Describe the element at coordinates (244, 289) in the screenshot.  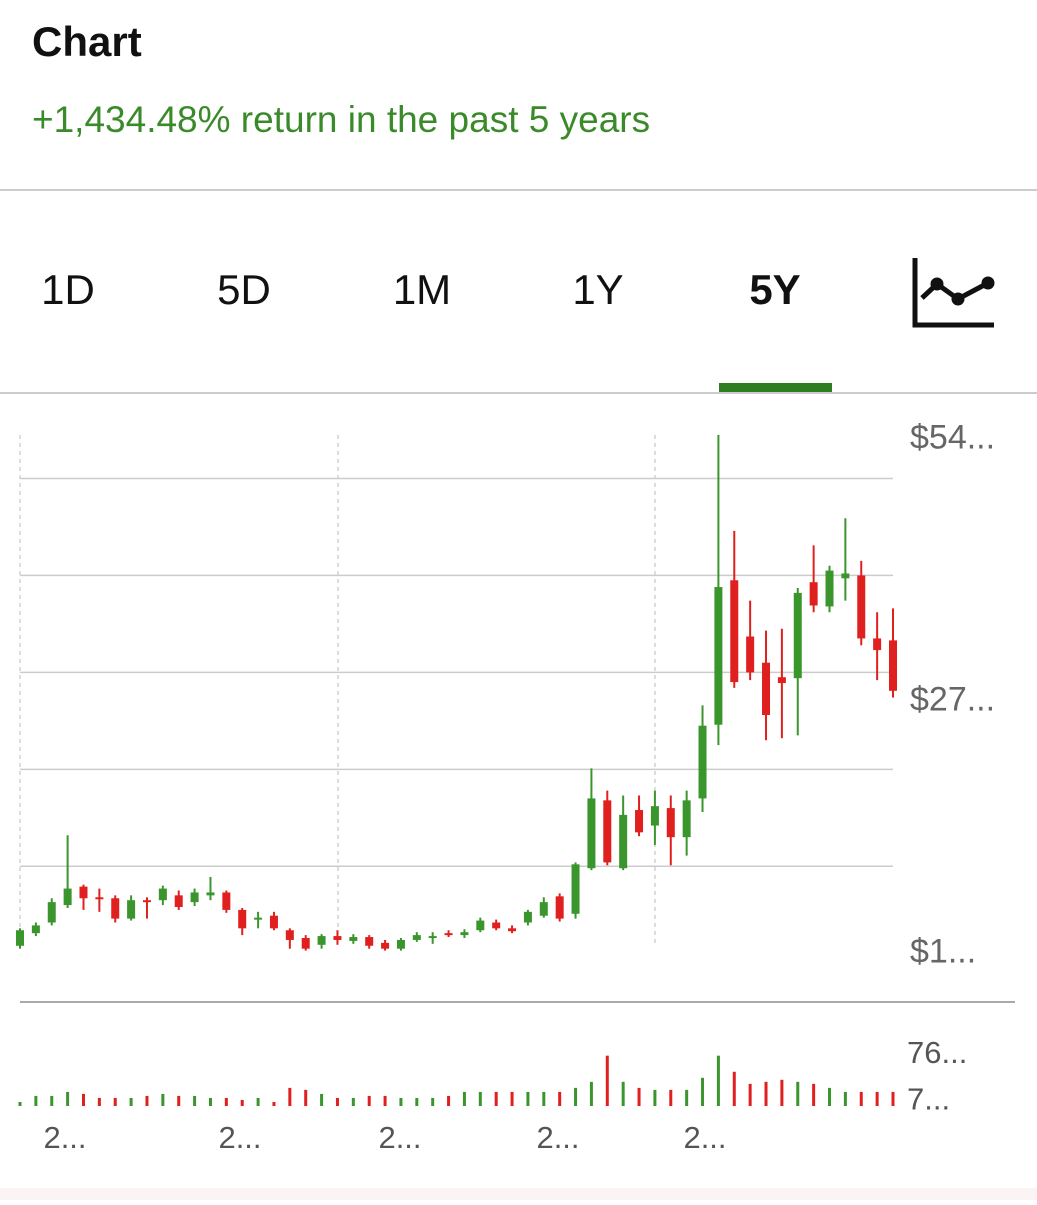
I see `tab: 5D` at that location.